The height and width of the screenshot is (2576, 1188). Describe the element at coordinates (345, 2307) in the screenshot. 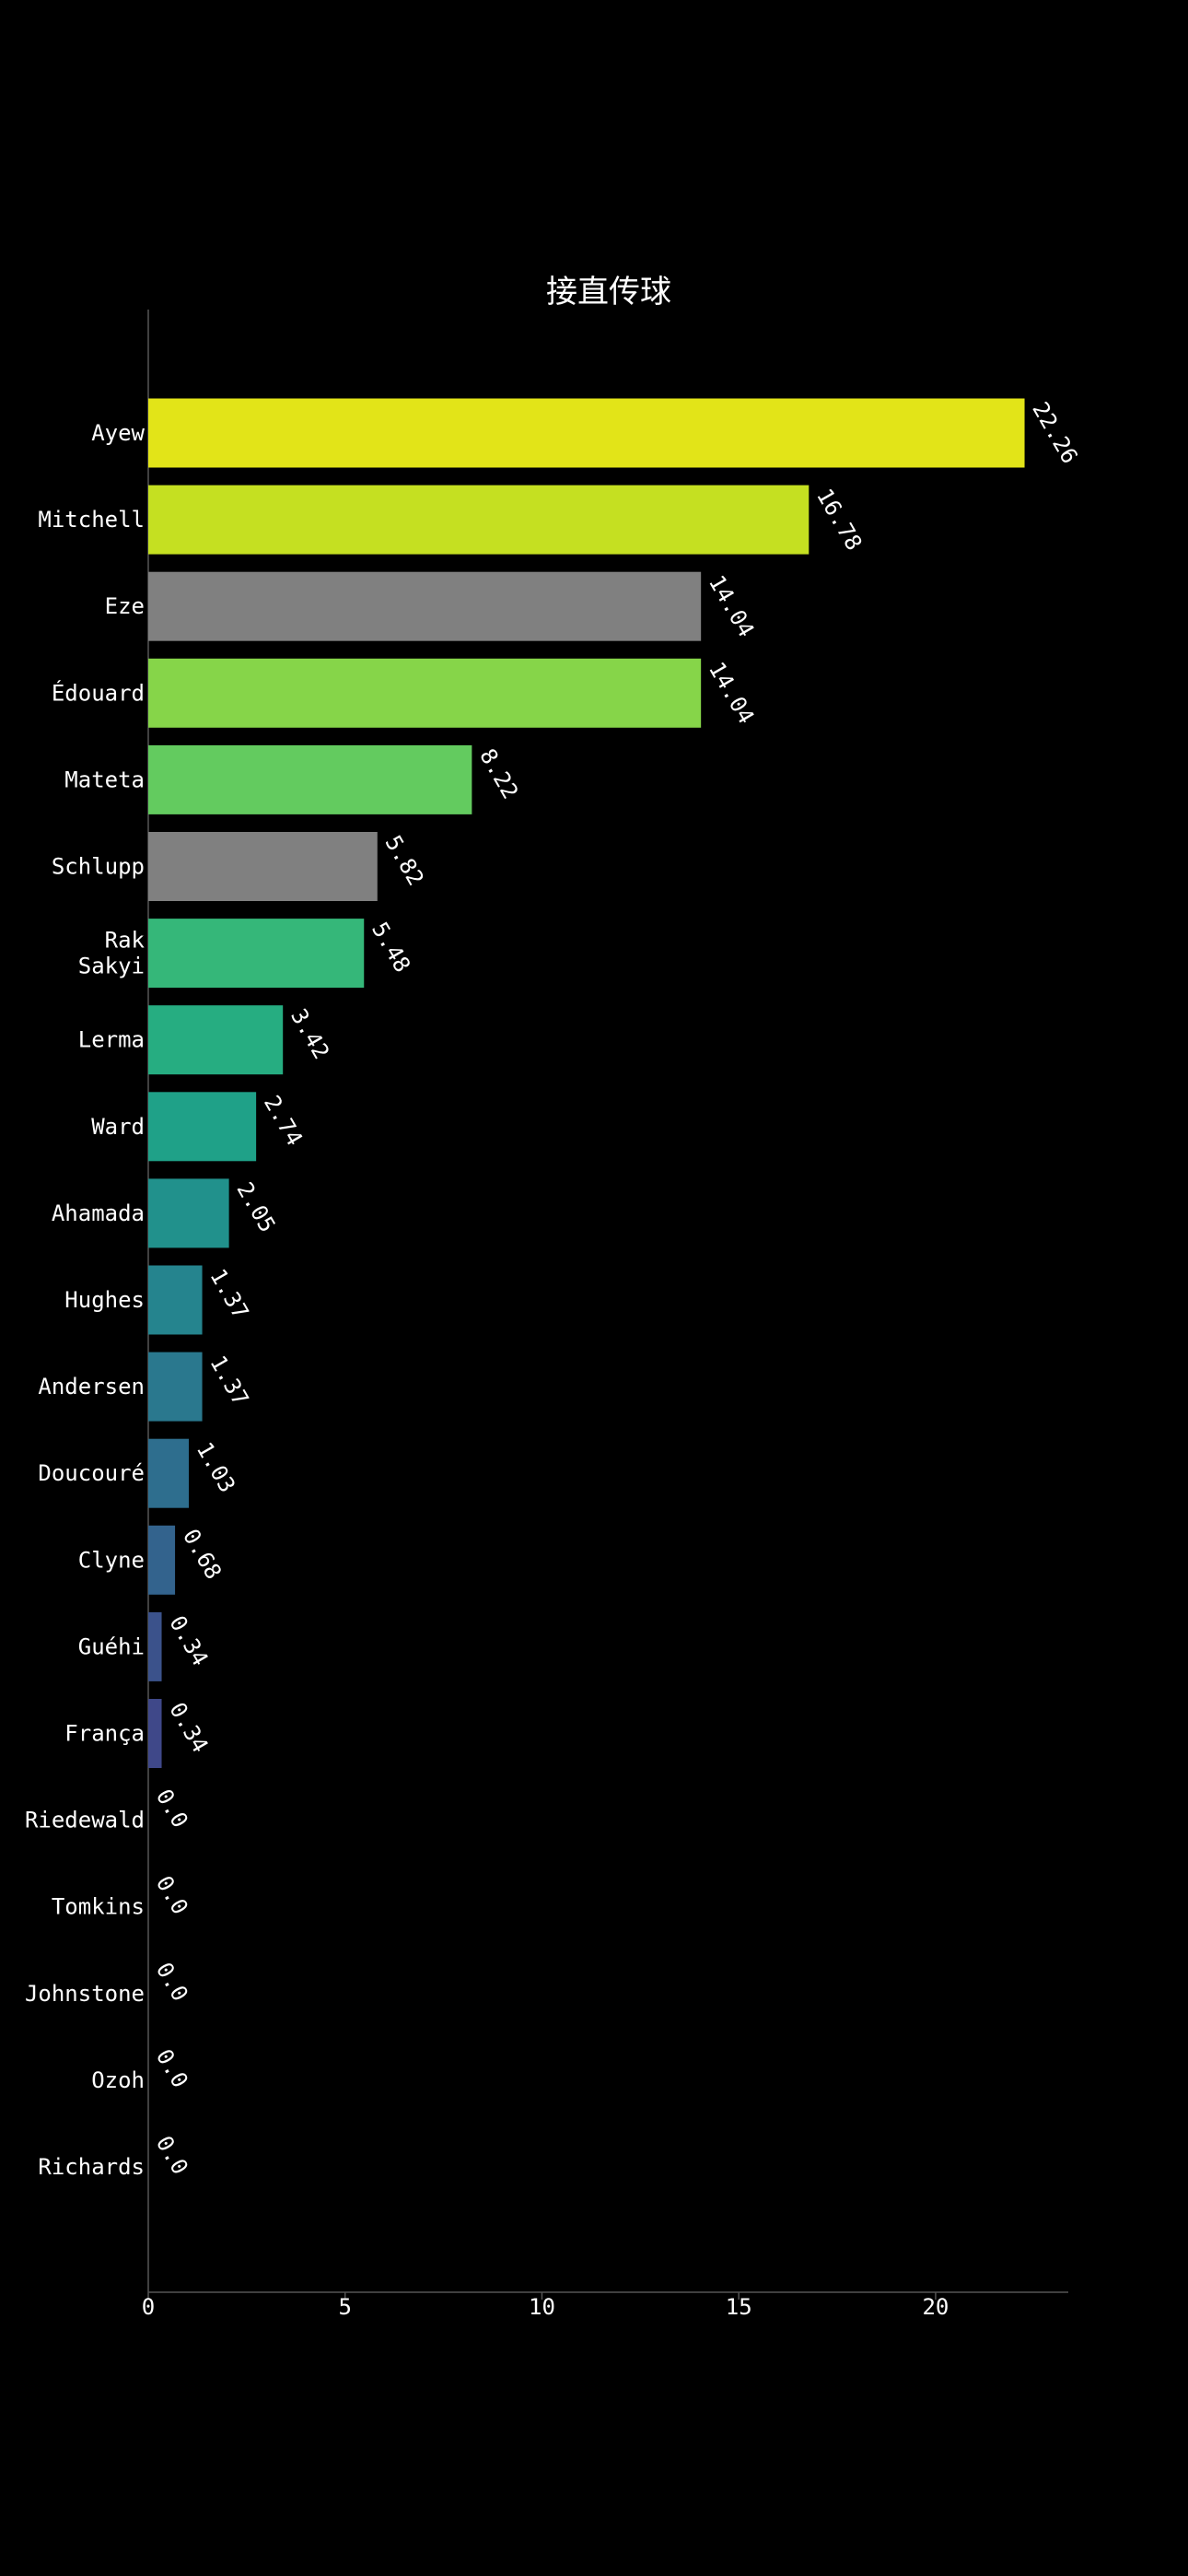

I see `x-tick-label: 5` at that location.